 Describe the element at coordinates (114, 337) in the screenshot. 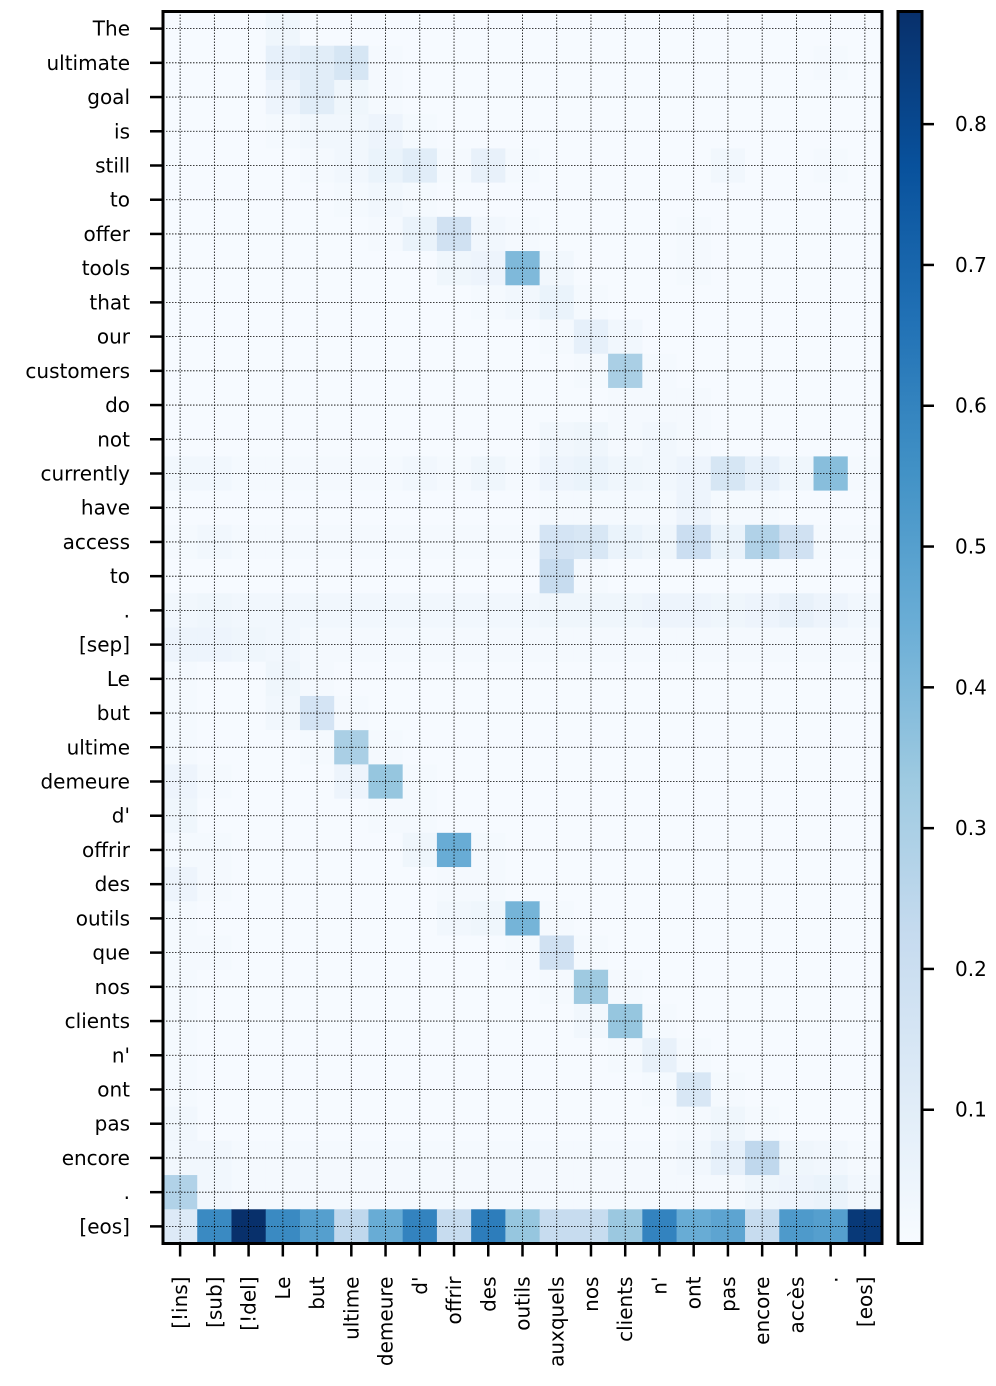

I see `y-tick-label: our` at that location.